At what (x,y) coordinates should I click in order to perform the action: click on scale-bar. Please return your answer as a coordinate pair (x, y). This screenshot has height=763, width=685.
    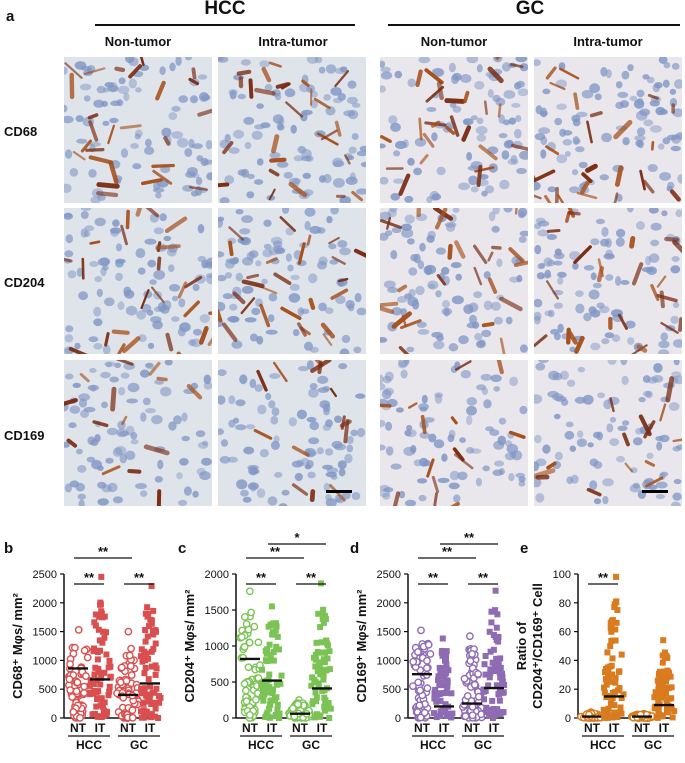
    Looking at the image, I should click on (339, 491).